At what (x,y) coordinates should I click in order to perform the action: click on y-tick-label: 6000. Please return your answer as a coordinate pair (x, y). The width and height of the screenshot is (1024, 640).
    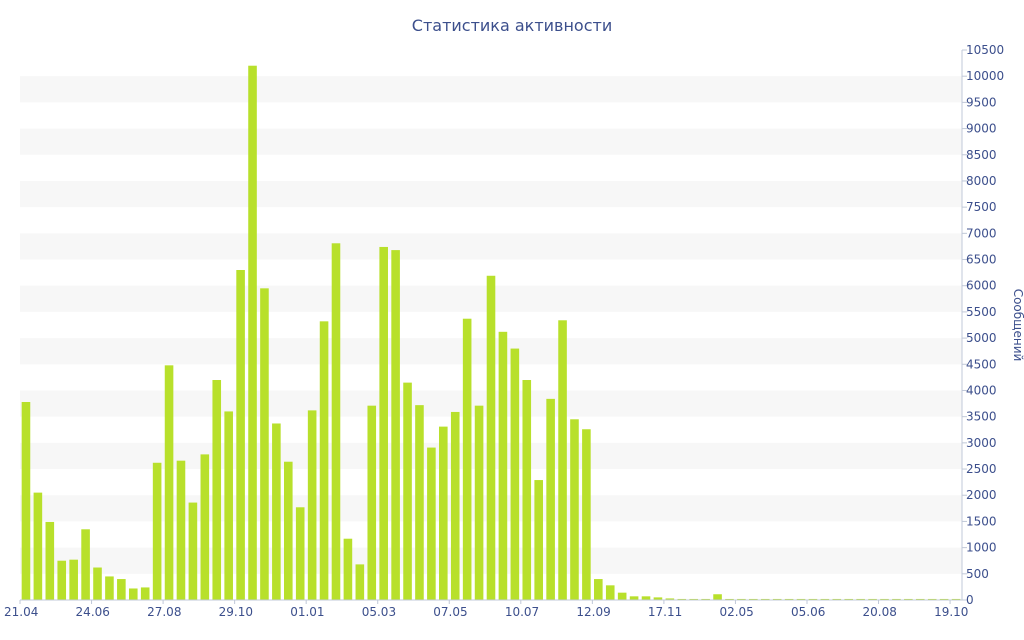
    Looking at the image, I should click on (981, 286).